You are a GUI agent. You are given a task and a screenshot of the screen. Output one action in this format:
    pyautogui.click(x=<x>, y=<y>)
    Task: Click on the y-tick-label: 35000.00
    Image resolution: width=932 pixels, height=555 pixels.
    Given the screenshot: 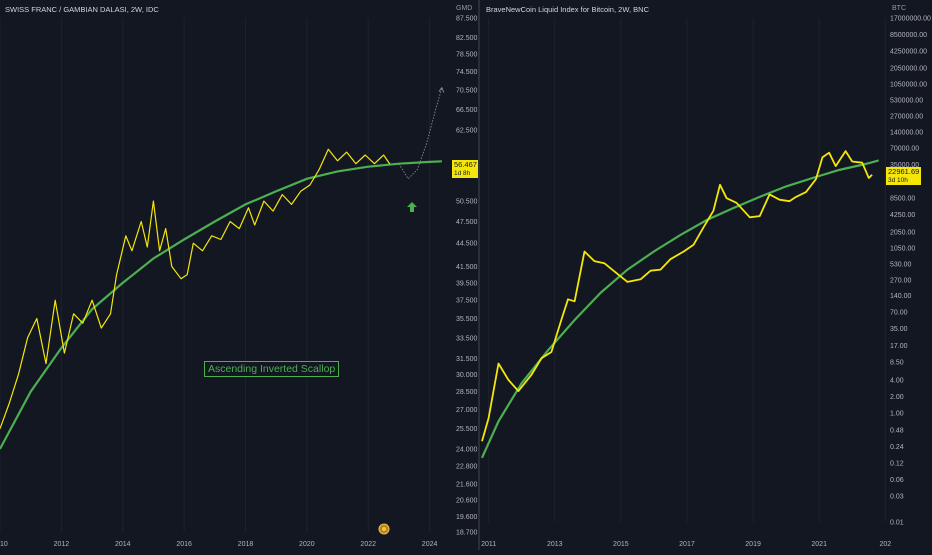 What is the action you would take?
    pyautogui.click(x=904, y=165)
    